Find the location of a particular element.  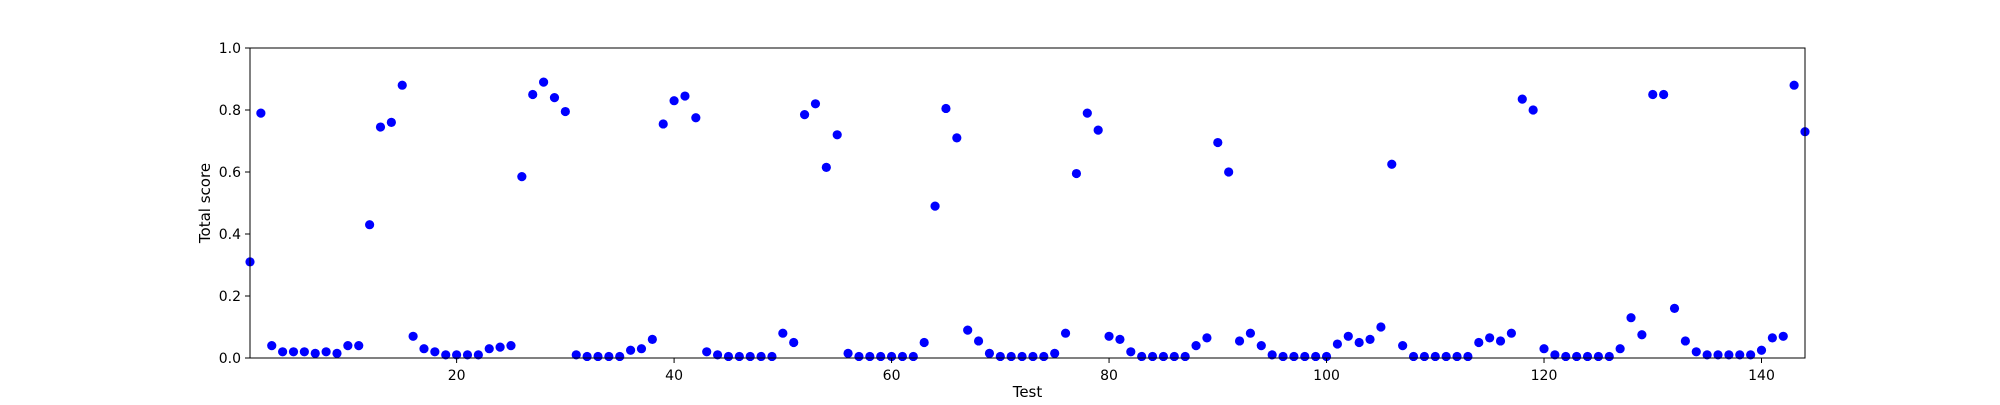

x-tick-label: 140 is located at coordinates (1761, 376).